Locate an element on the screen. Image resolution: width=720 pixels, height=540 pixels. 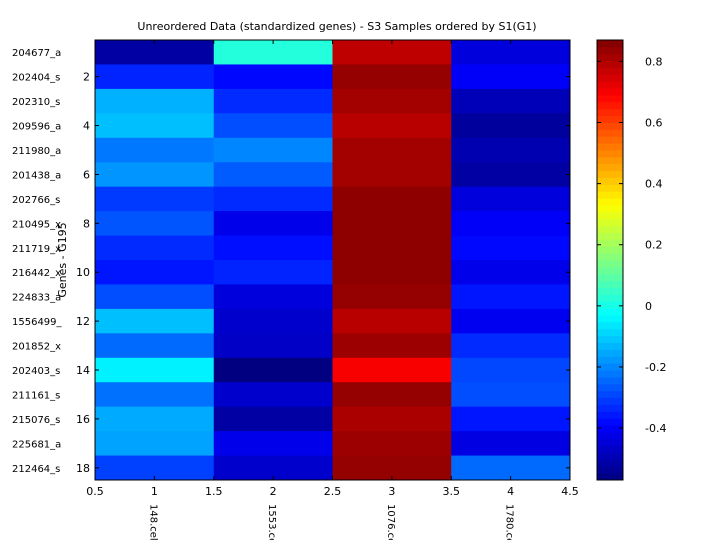
y-tick-label: 14 is located at coordinates (83, 370).